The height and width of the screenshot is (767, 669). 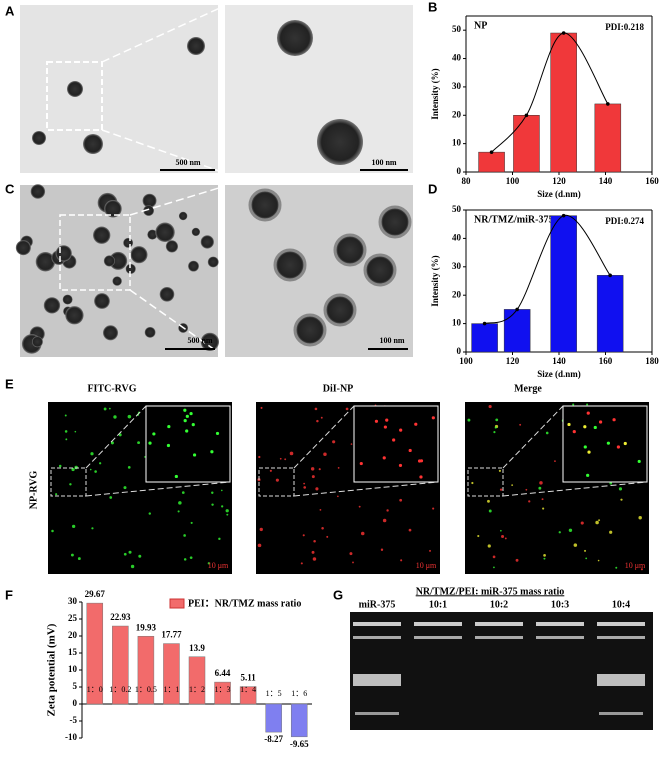 What do you see at coordinates (171, 689) in the screenshot?
I see `x-tick-label: 1：1` at bounding box center [171, 689].